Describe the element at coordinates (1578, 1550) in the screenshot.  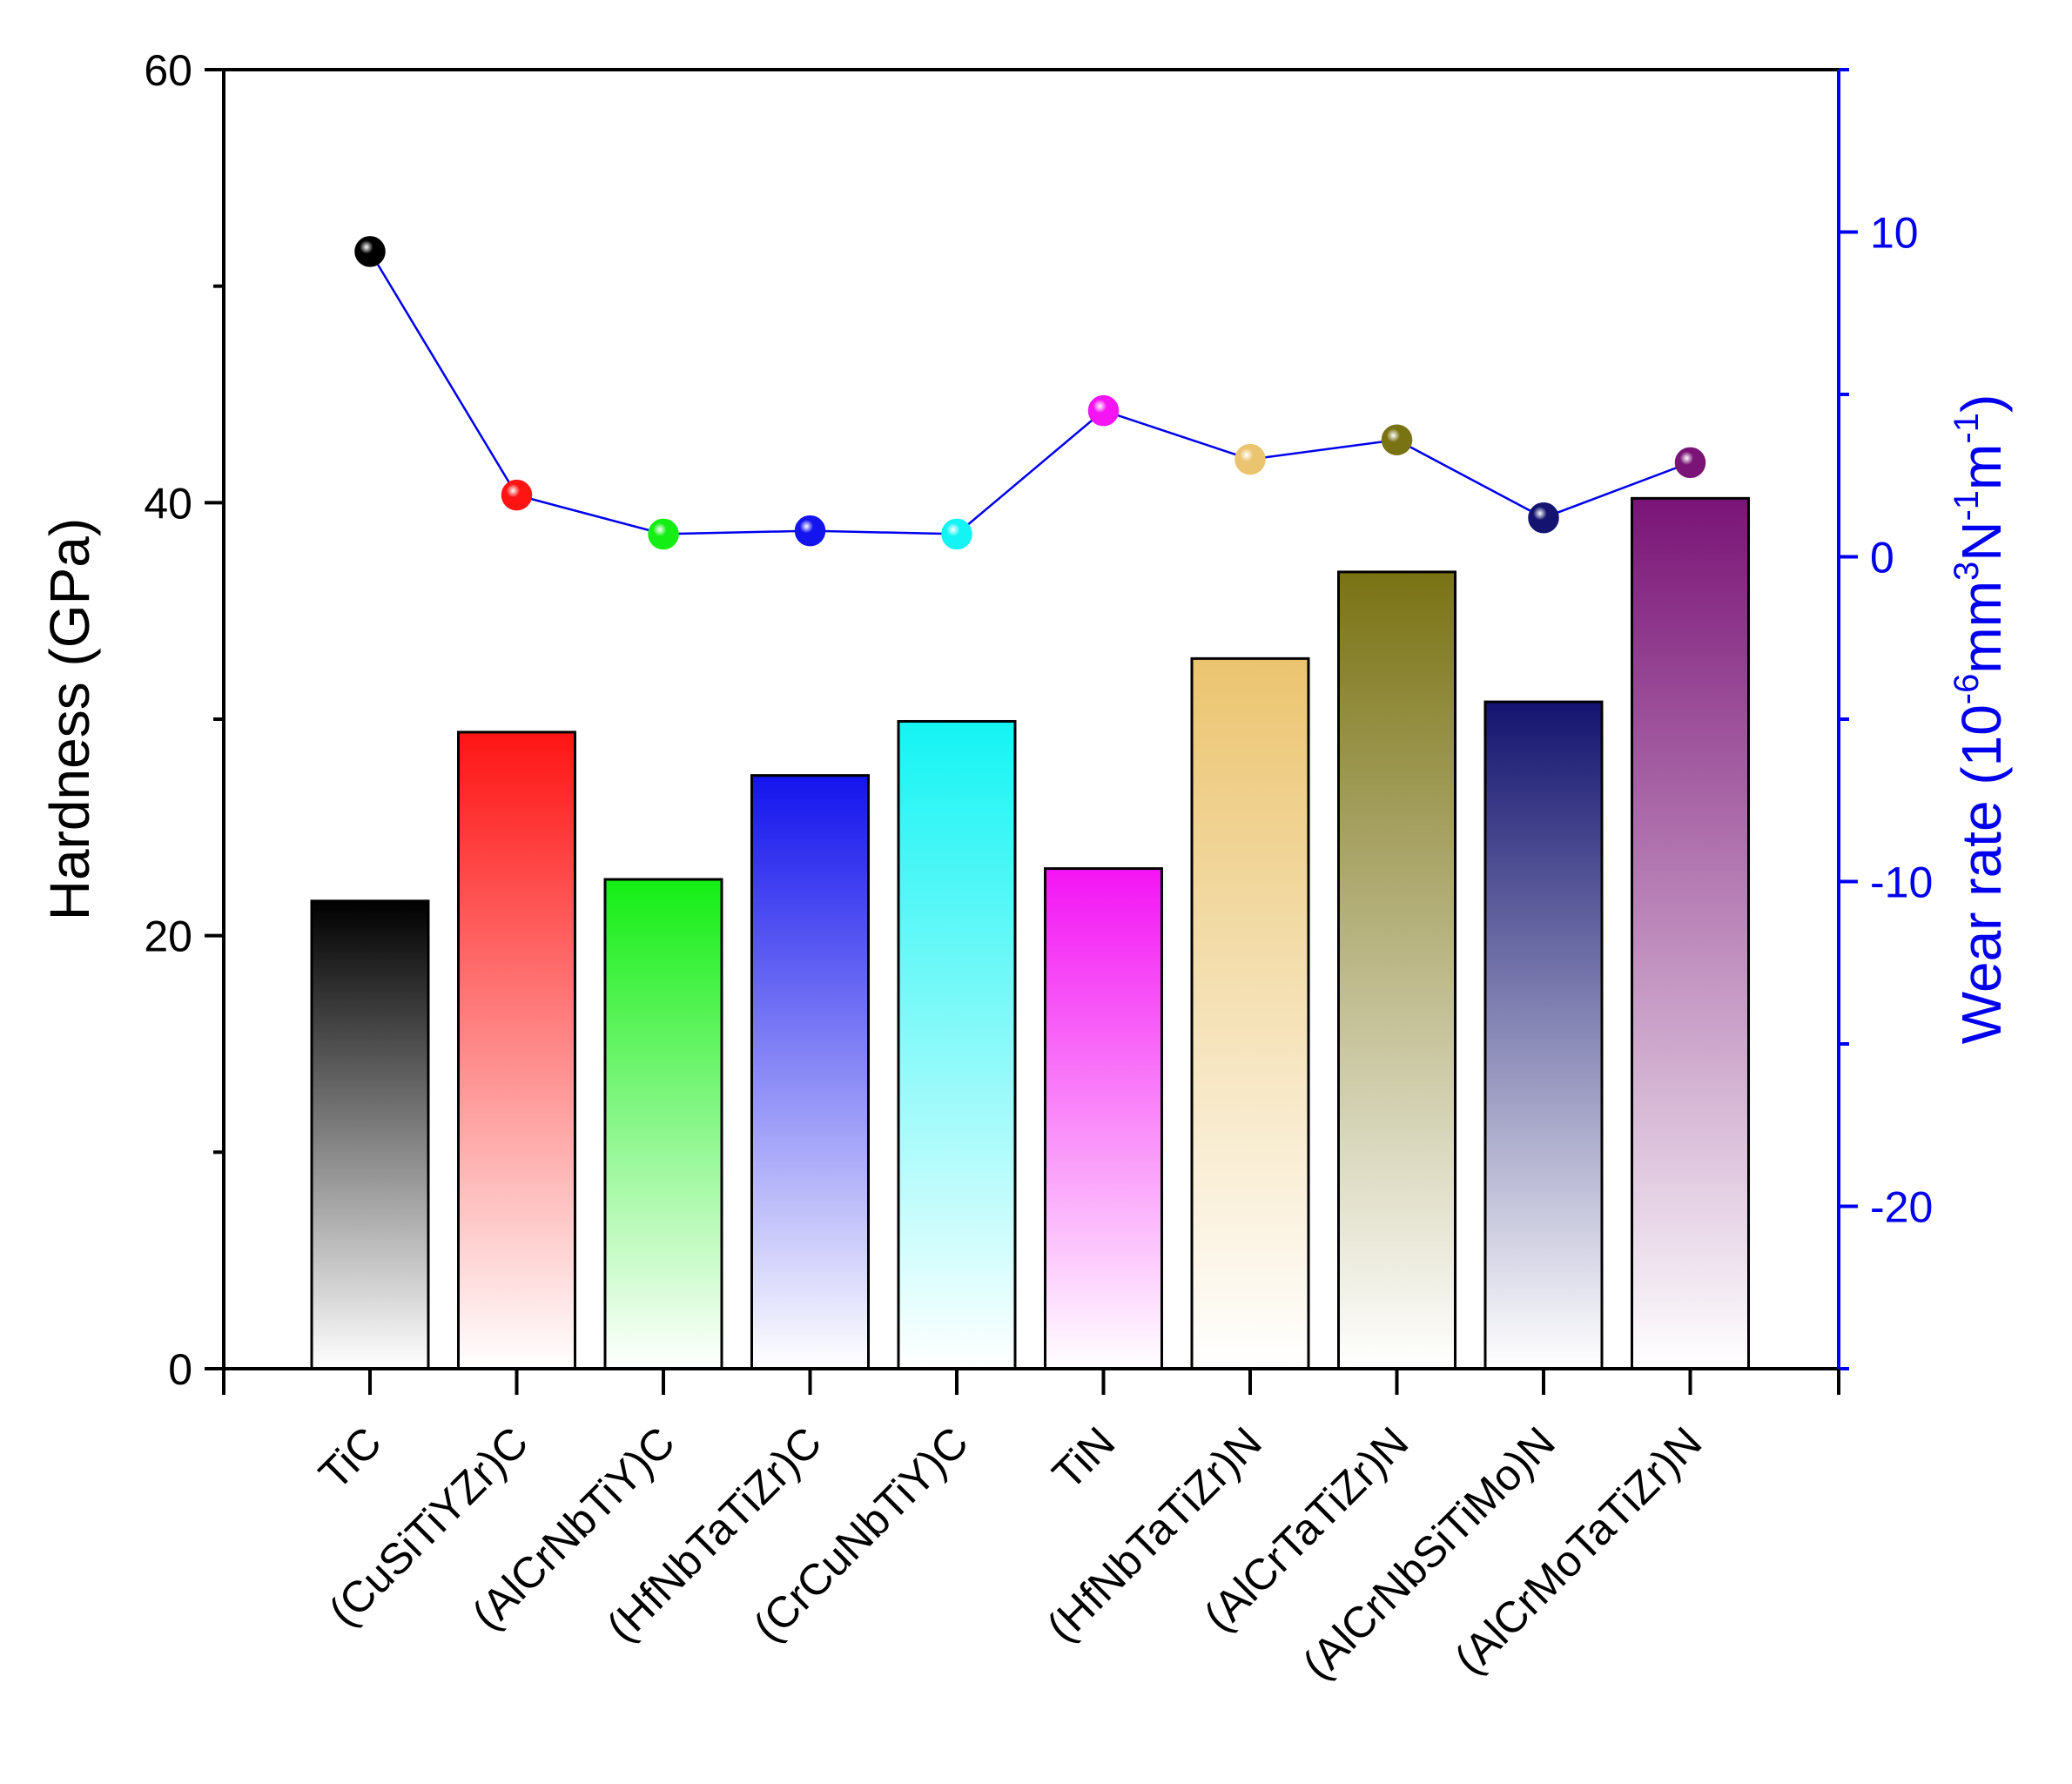
I see `x-tick-label: (AlCrMoTaTiZr)N` at that location.